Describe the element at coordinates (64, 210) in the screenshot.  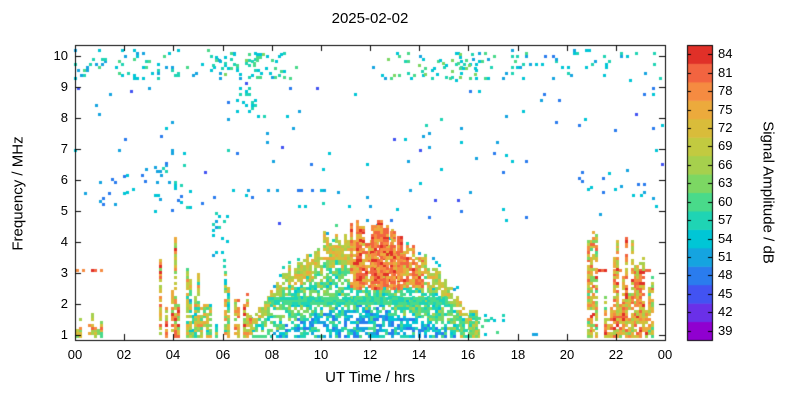
I see `y-tick-label: 5` at that location.